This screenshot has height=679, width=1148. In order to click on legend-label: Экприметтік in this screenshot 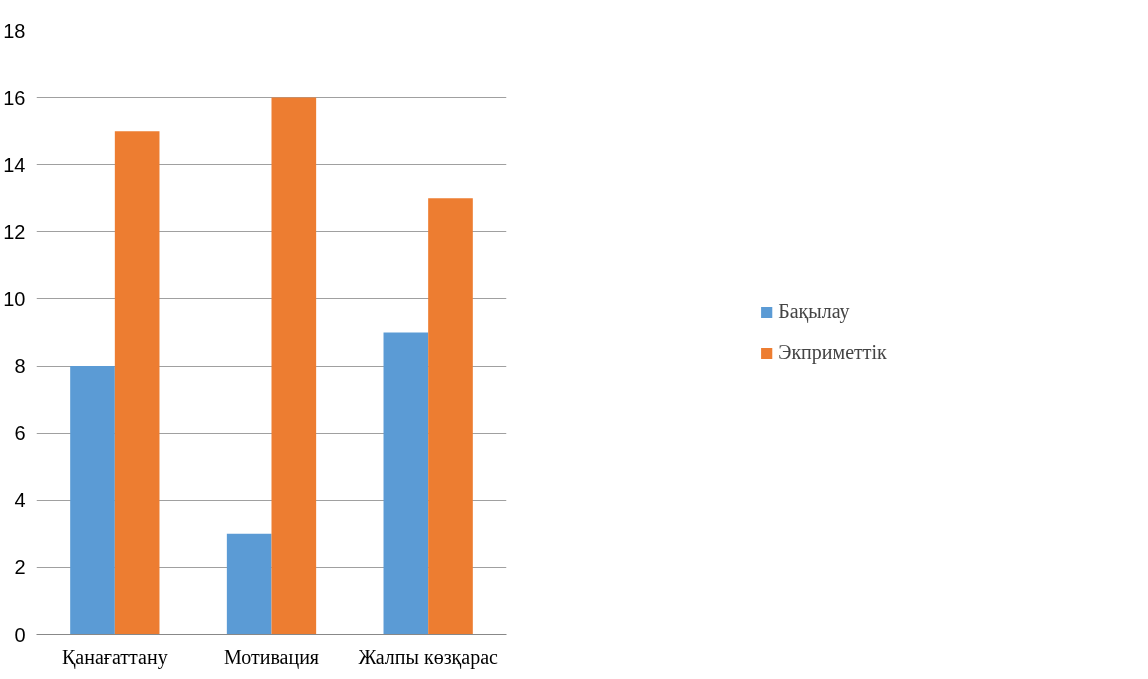, I will do `click(832, 352)`.